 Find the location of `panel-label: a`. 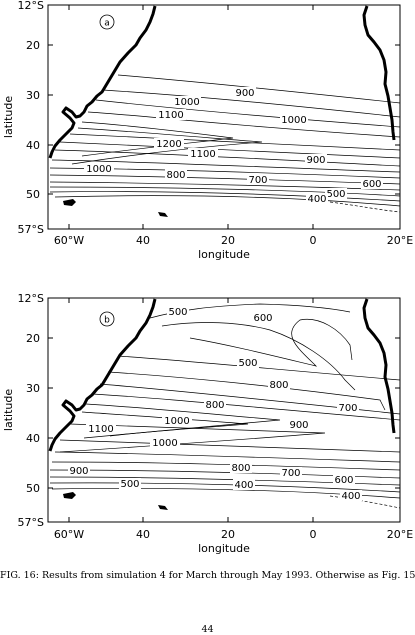

panel-label: a is located at coordinates (107, 24).